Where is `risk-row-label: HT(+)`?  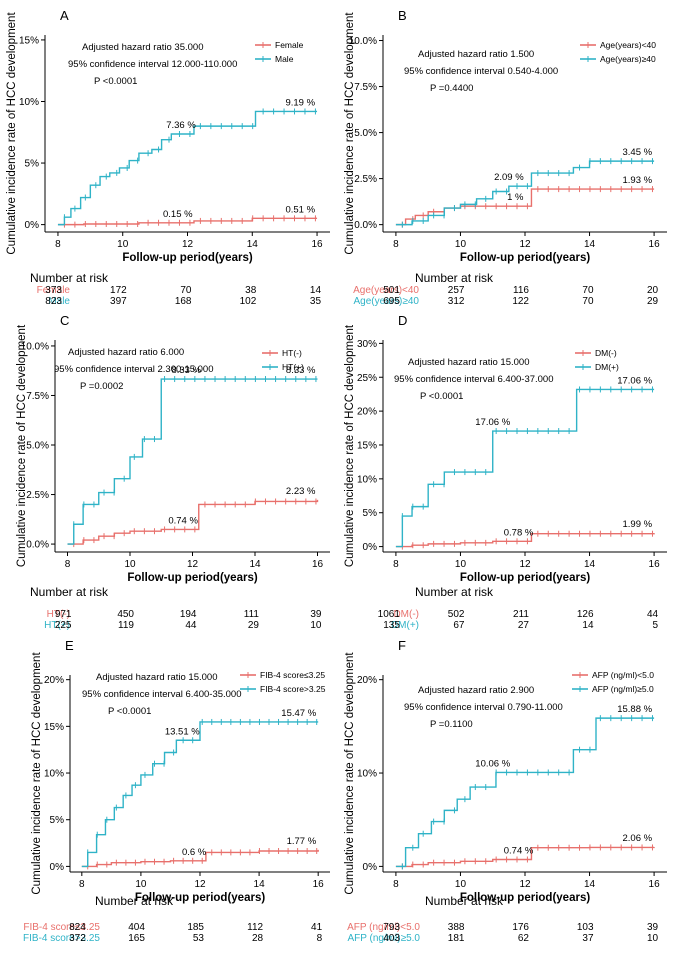 risk-row-label: HT(+) is located at coordinates (57, 625).